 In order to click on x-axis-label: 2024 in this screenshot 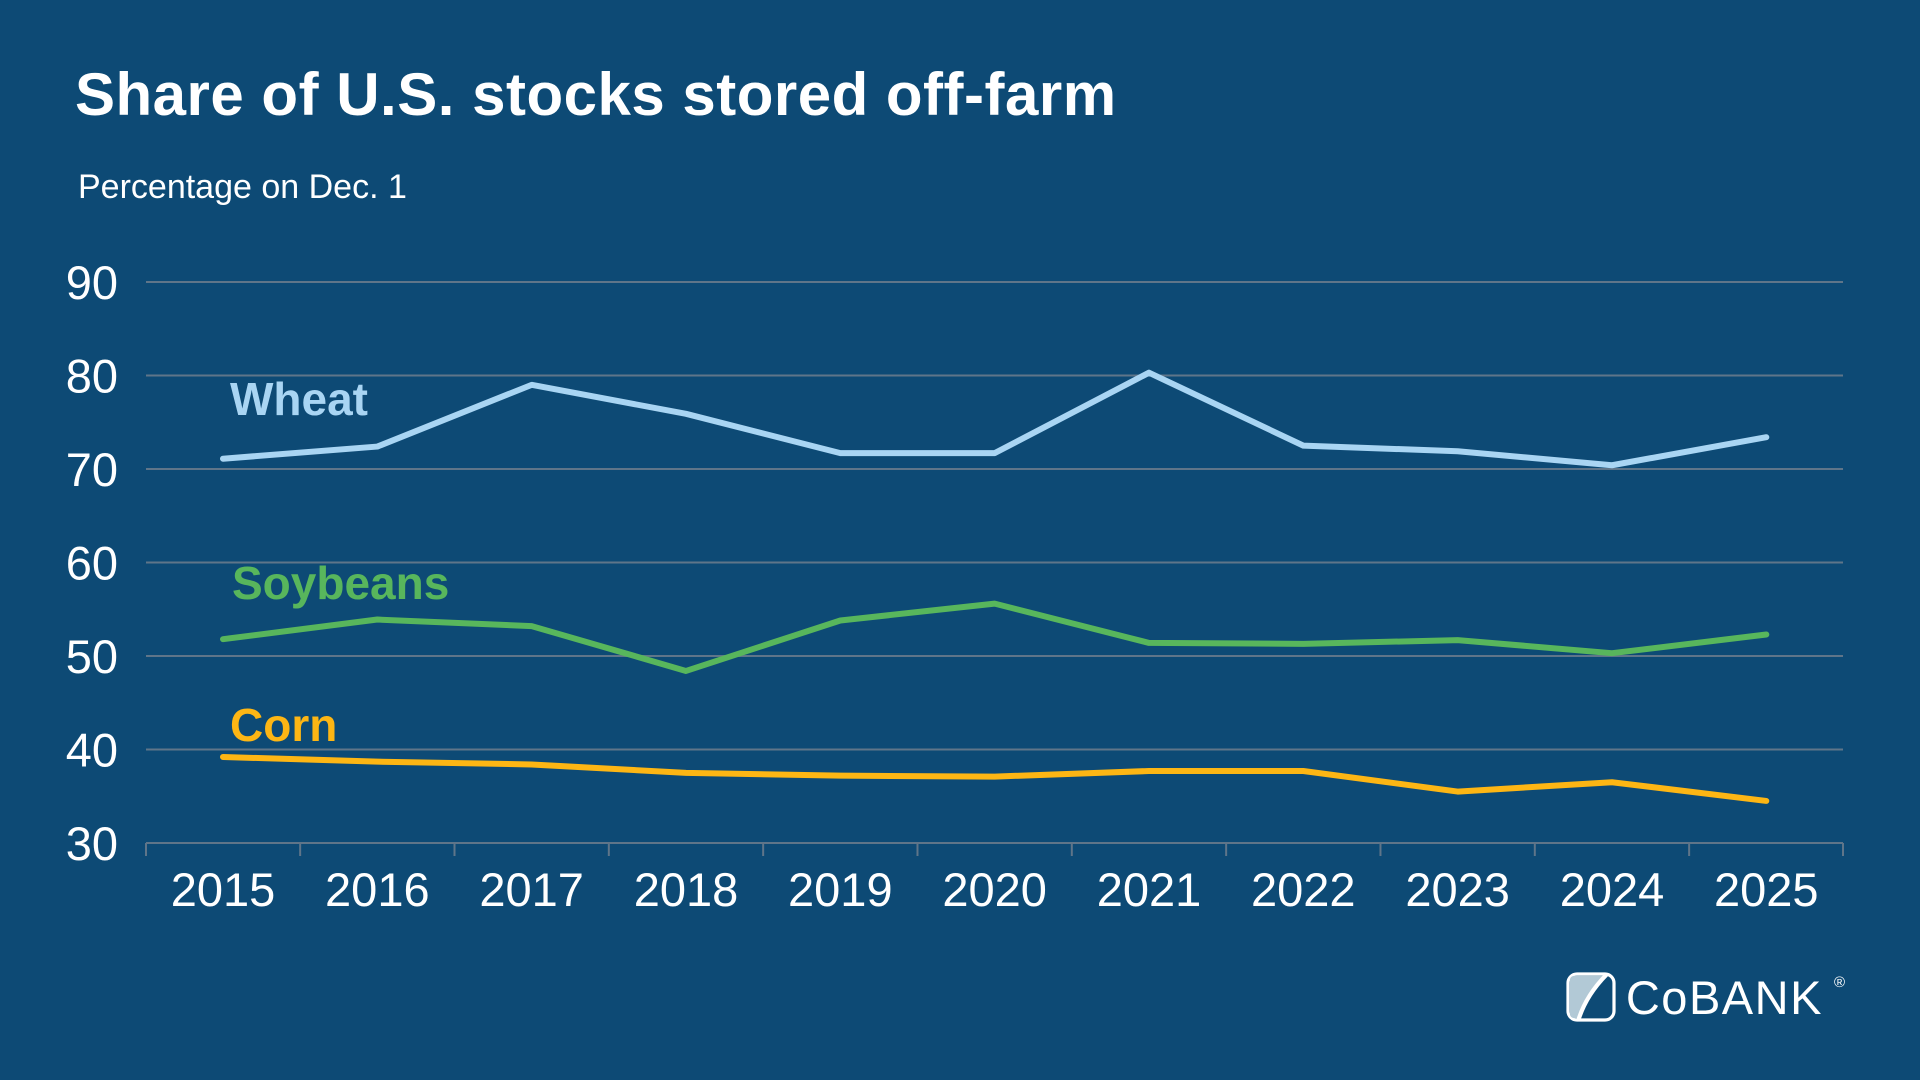, I will do `click(1612, 889)`.